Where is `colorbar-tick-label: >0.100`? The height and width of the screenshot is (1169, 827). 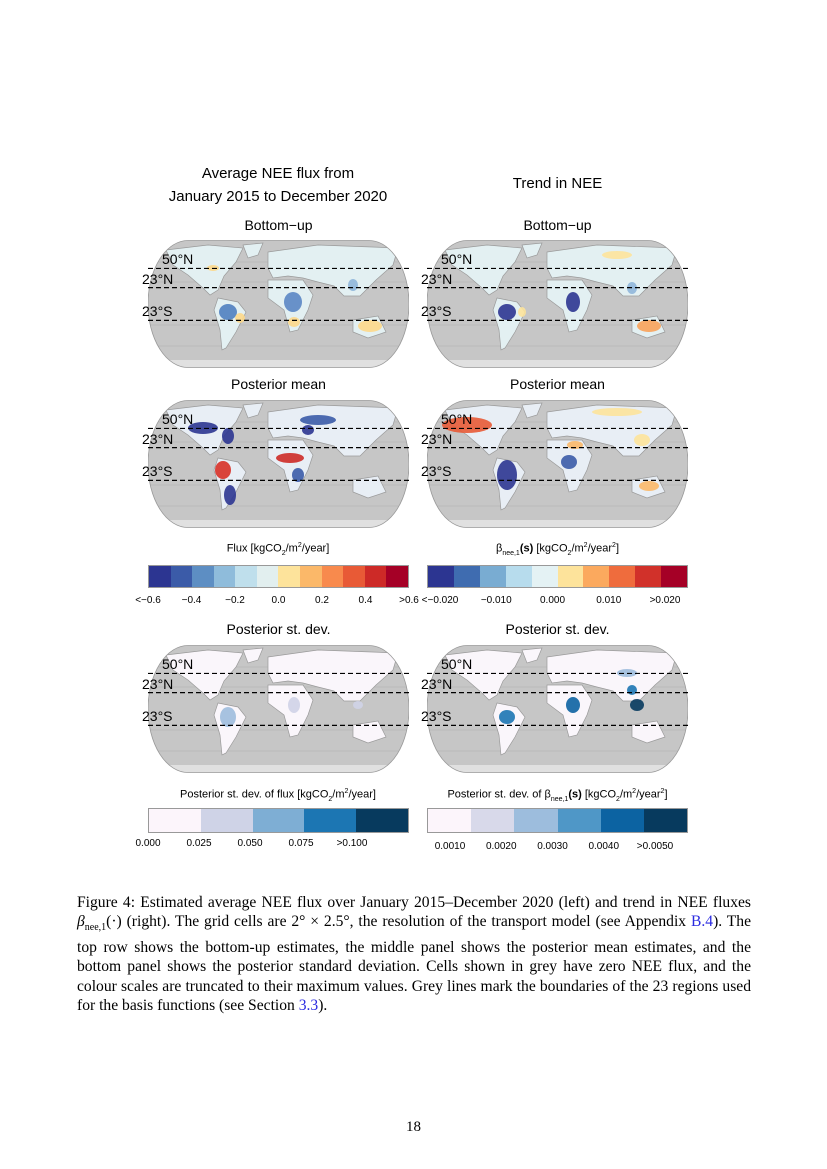
colorbar-tick-label: >0.100 is located at coordinates (352, 843).